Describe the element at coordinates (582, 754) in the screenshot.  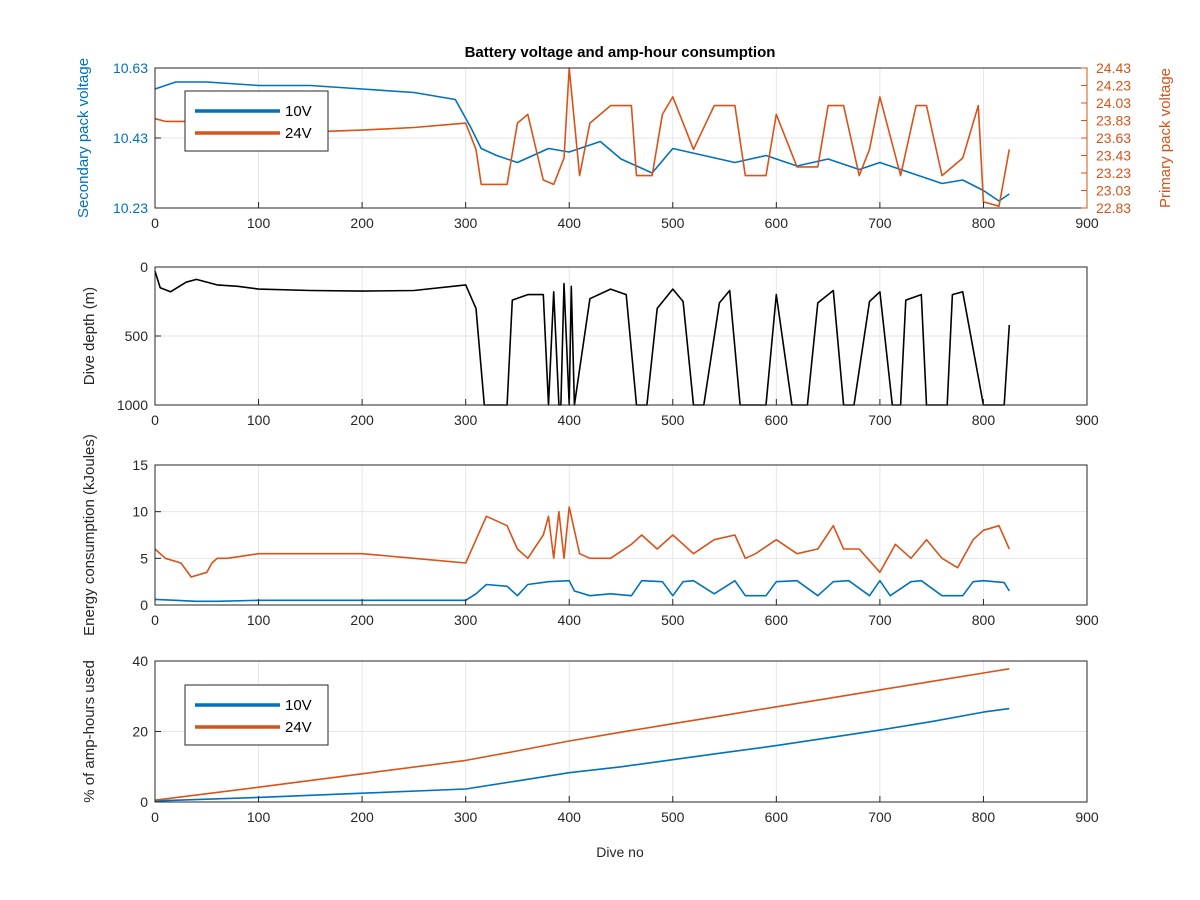
I see `amphours-series-10v` at that location.